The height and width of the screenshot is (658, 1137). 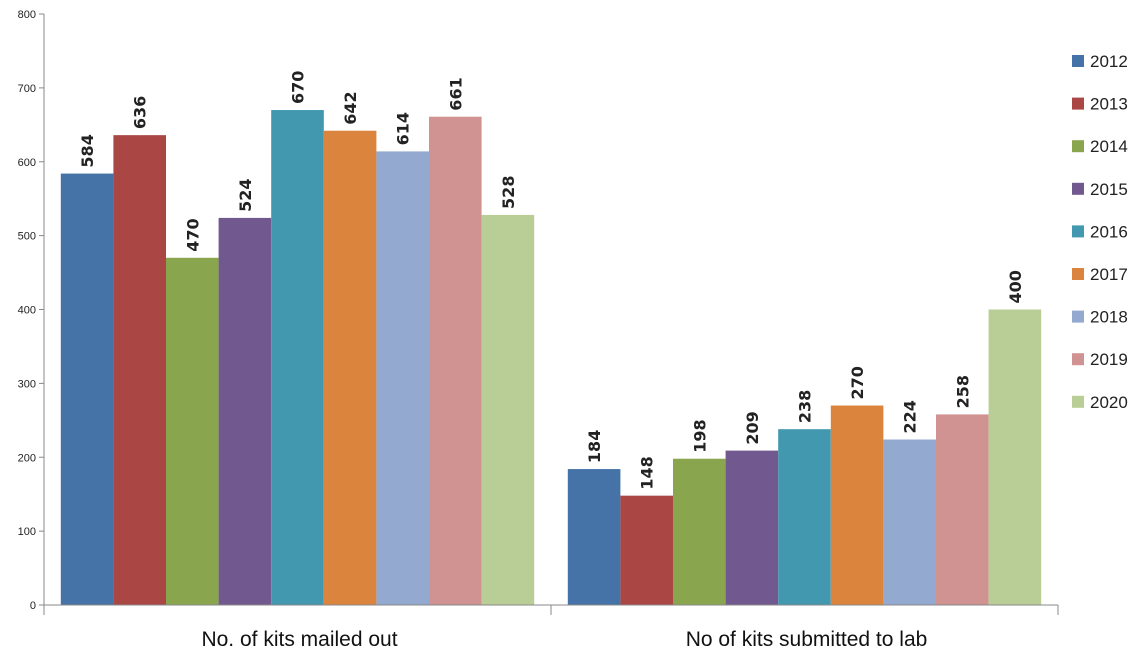 I want to click on x-category-label: No of kits submitted to lab, so click(x=807, y=639).